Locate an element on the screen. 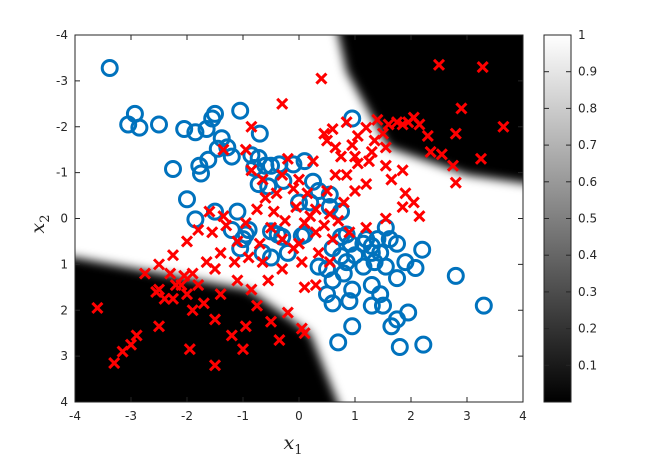 The image size is (664, 459). x-tick-label: -3 is located at coordinates (131, 416).